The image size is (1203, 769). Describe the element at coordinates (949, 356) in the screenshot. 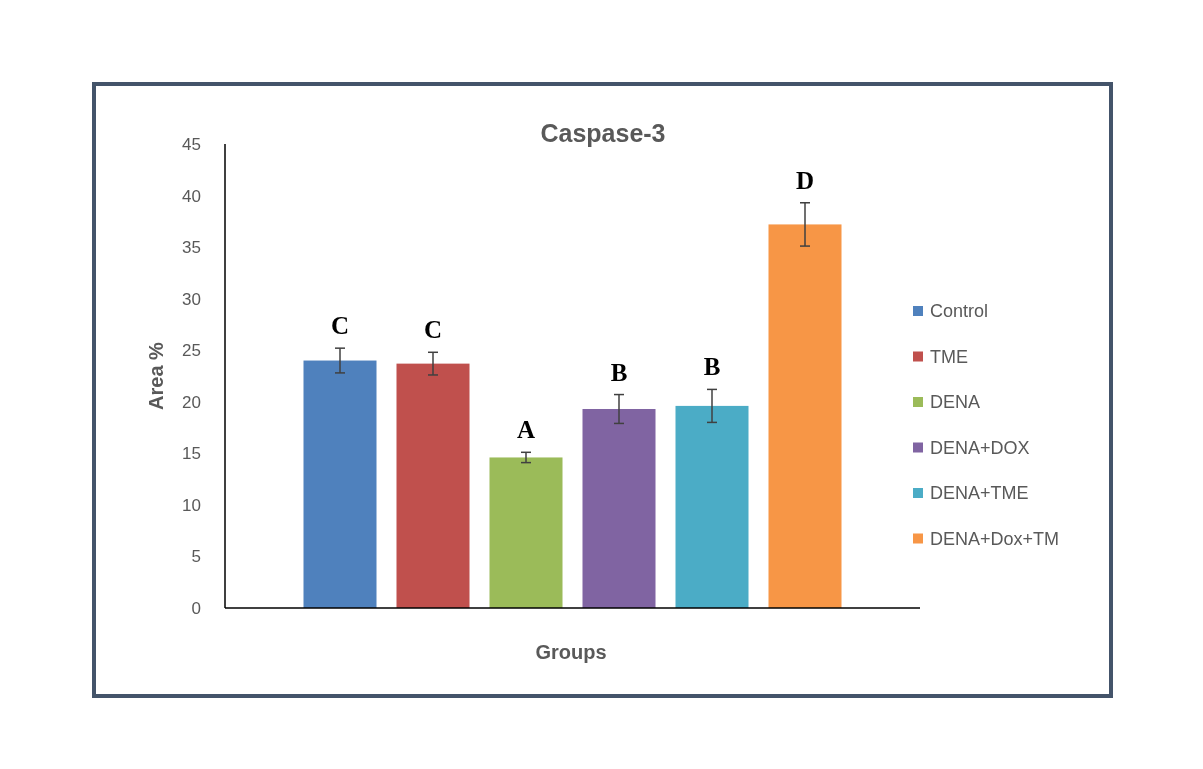

I see `legend-label: TME` at that location.